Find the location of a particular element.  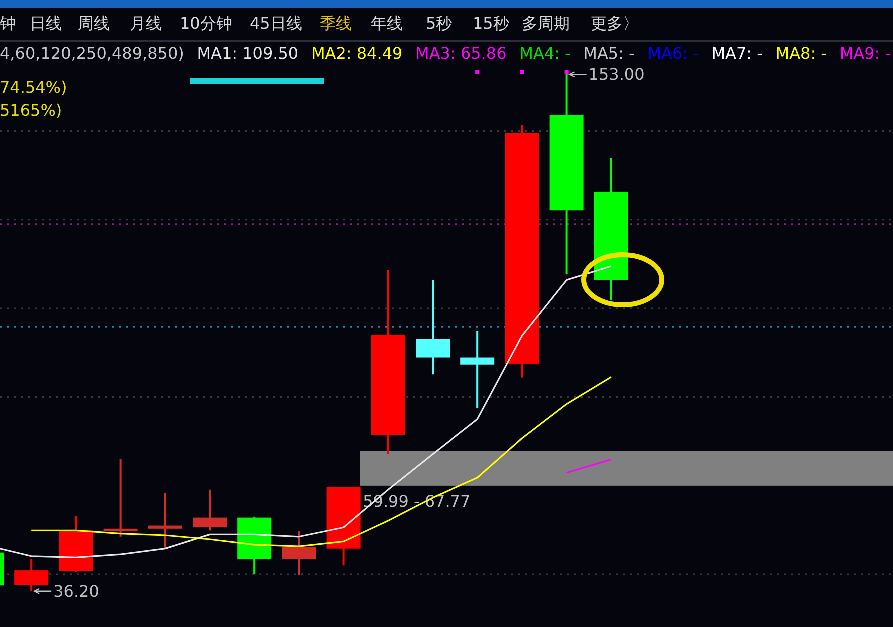

text: 年线 is located at coordinates (387, 23).